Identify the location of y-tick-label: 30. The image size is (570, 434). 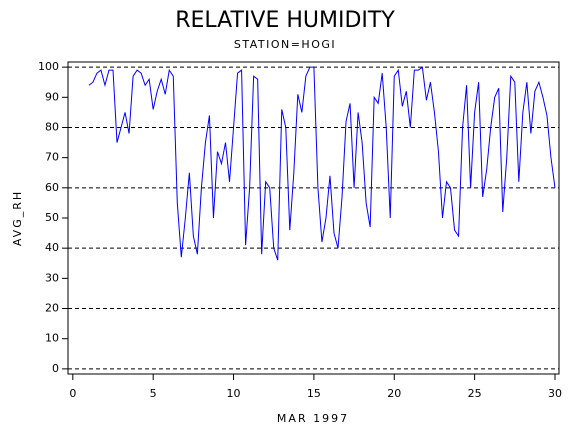
(52, 277).